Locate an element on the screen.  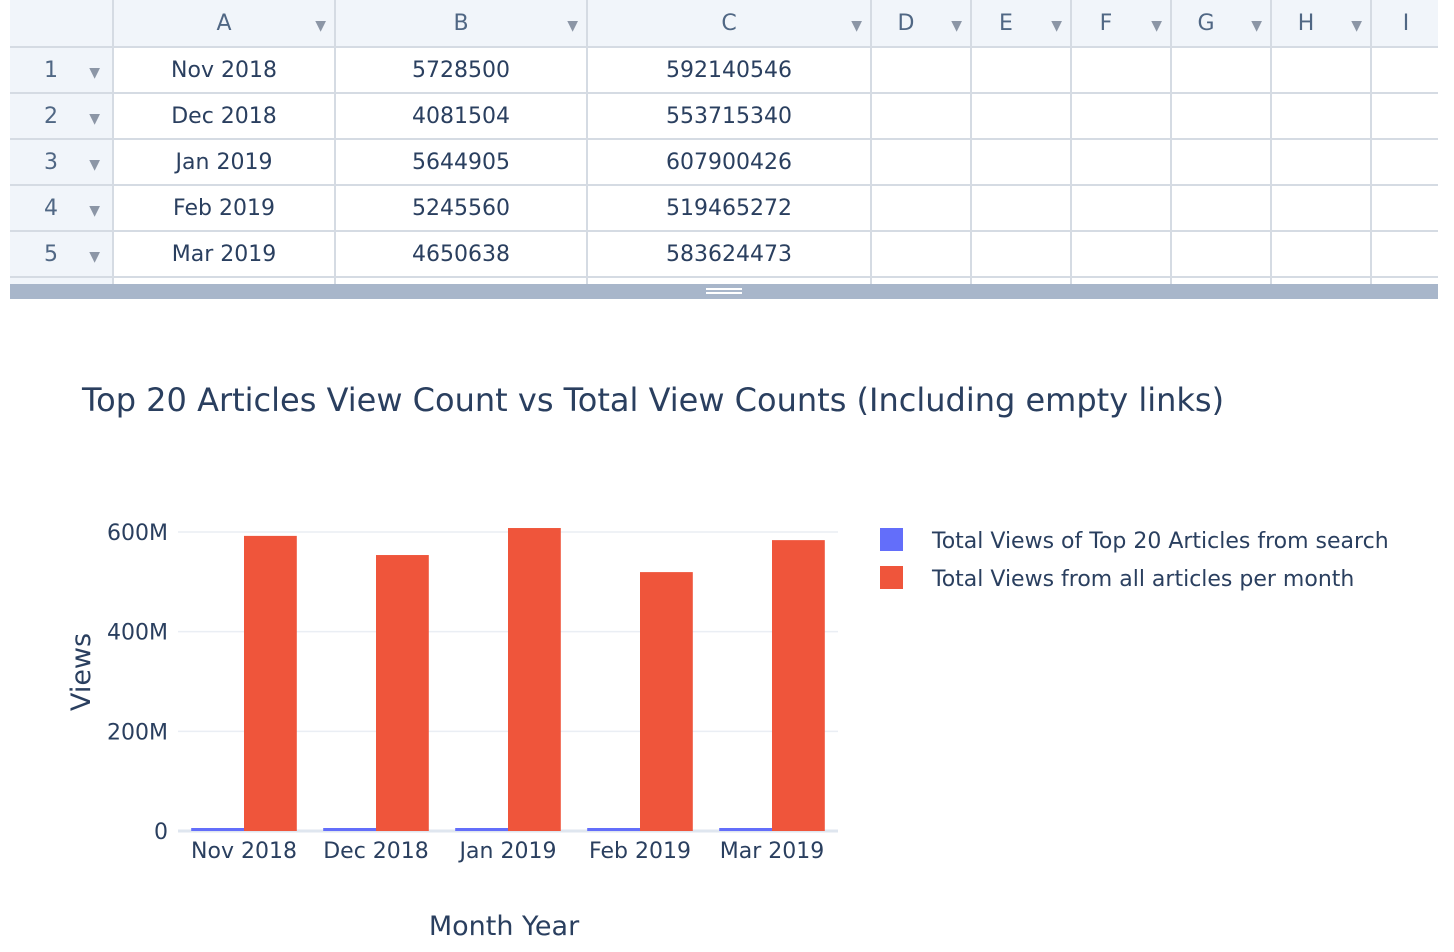
row-header: 4 ▼ is located at coordinates (62, 209).